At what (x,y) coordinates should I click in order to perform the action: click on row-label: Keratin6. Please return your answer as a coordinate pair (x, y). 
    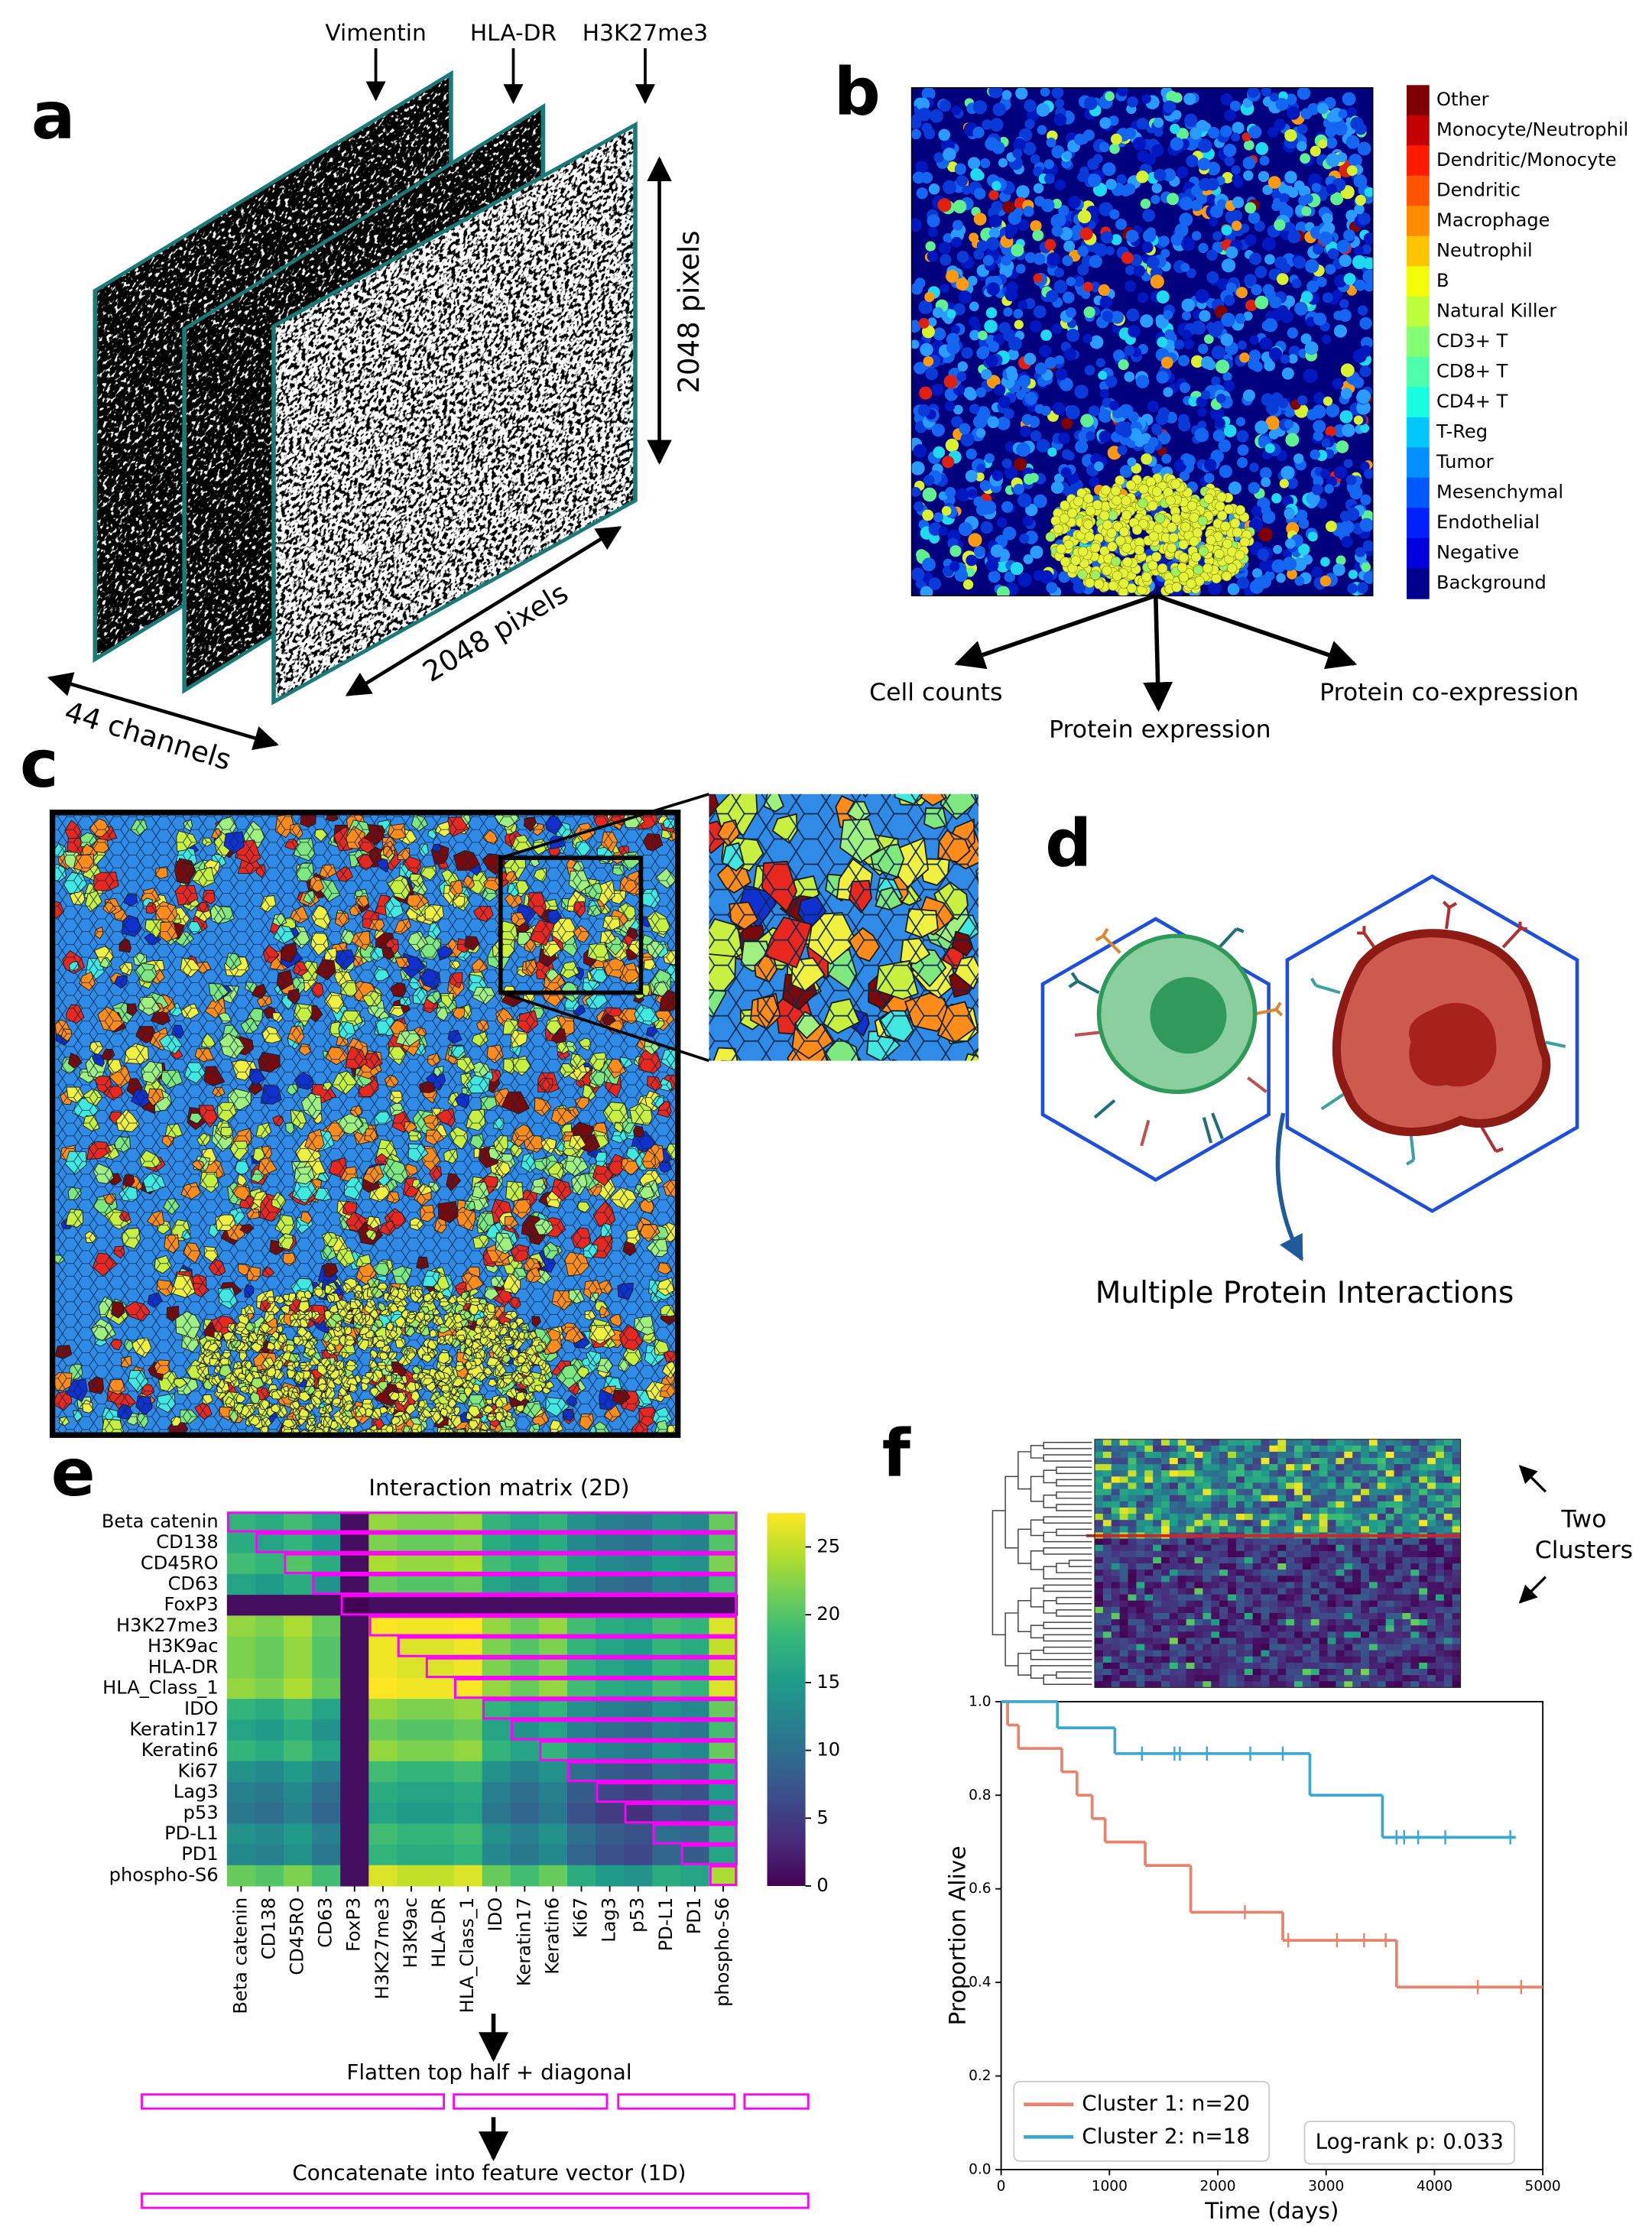
    Looking at the image, I should click on (180, 1750).